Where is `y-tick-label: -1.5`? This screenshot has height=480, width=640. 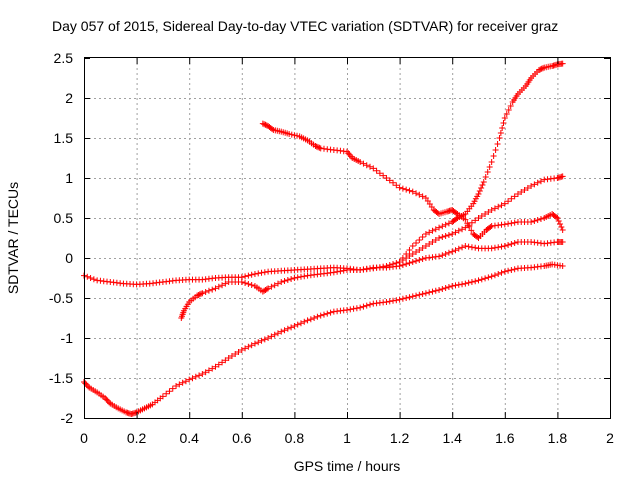 y-tick-label: -1.5 is located at coordinates (61, 378).